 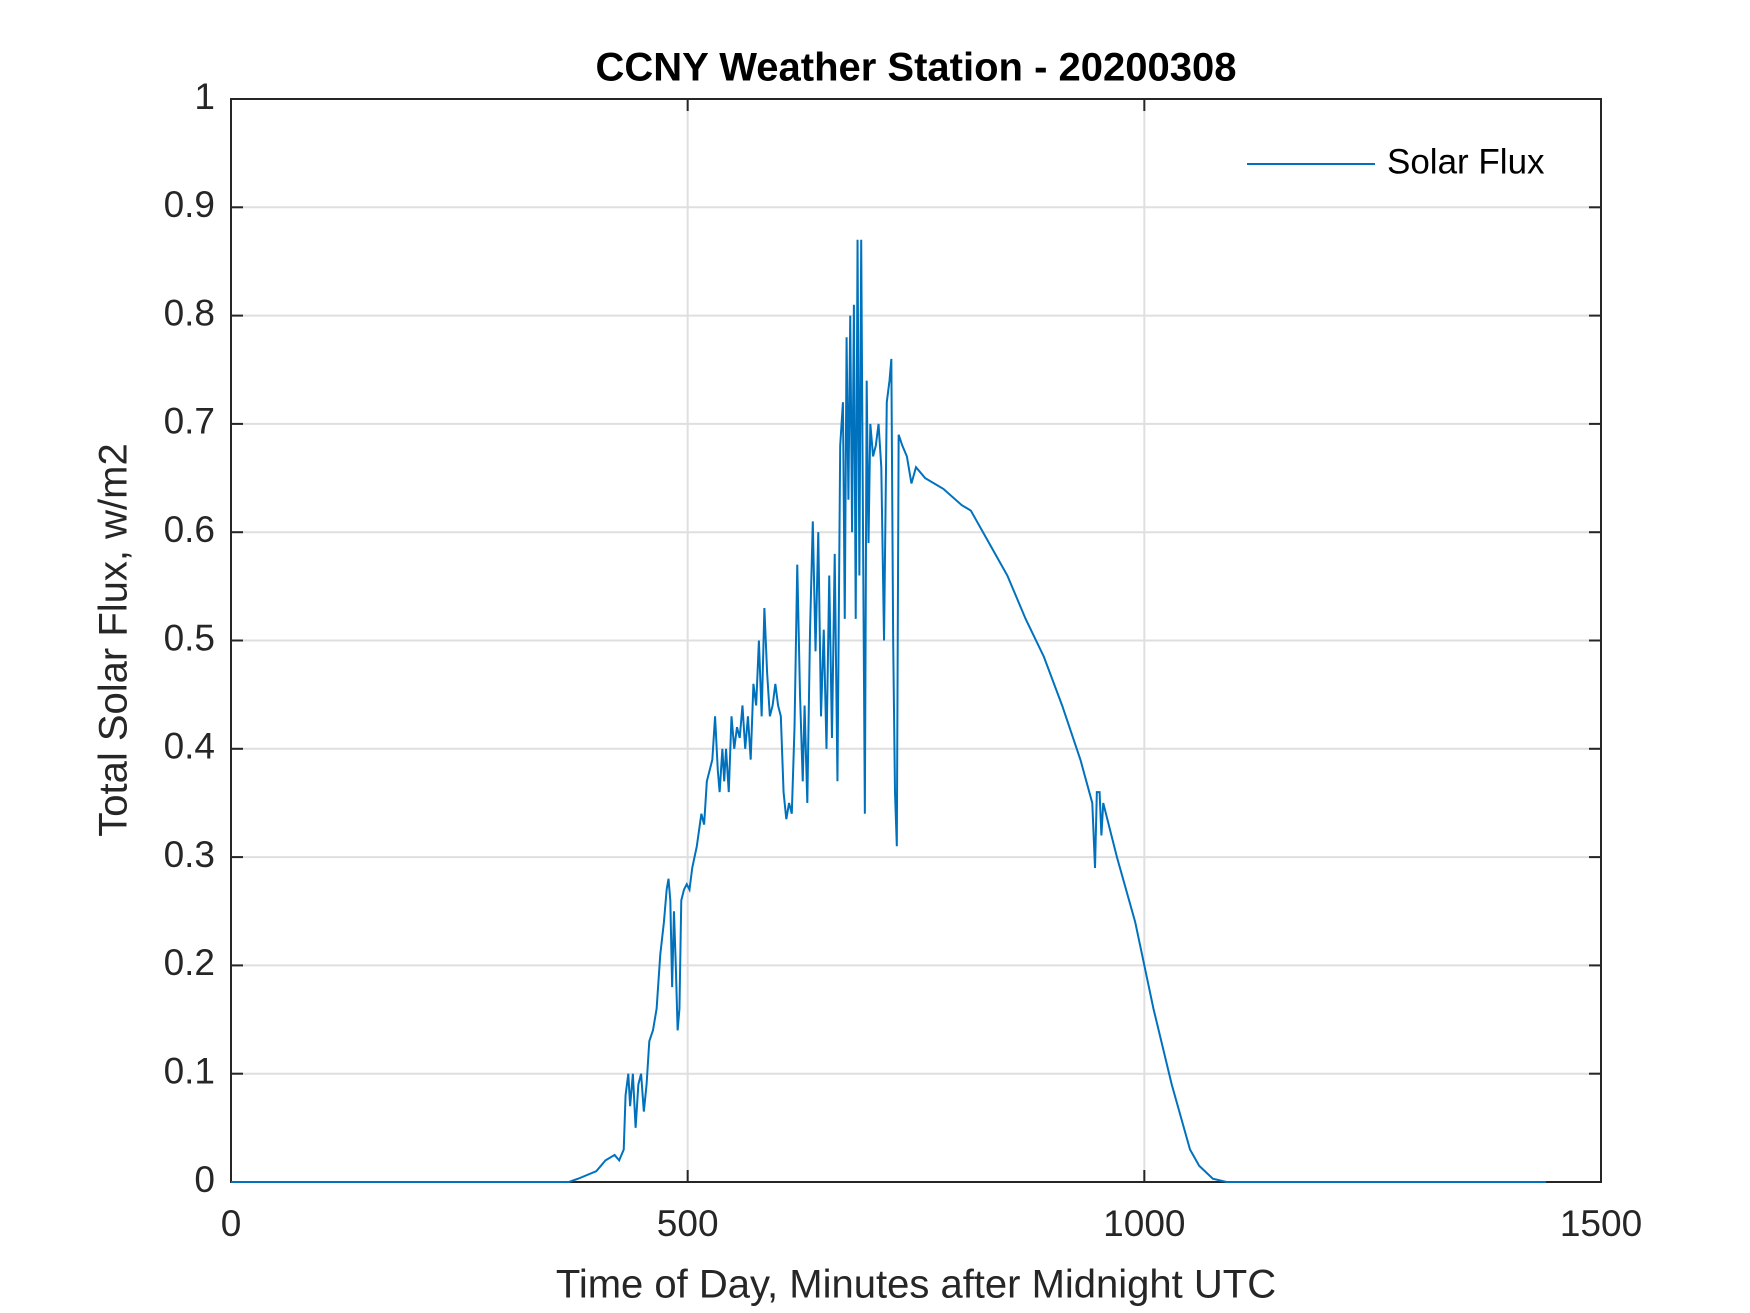 I want to click on y-tick-label: 0.4, so click(x=189, y=746).